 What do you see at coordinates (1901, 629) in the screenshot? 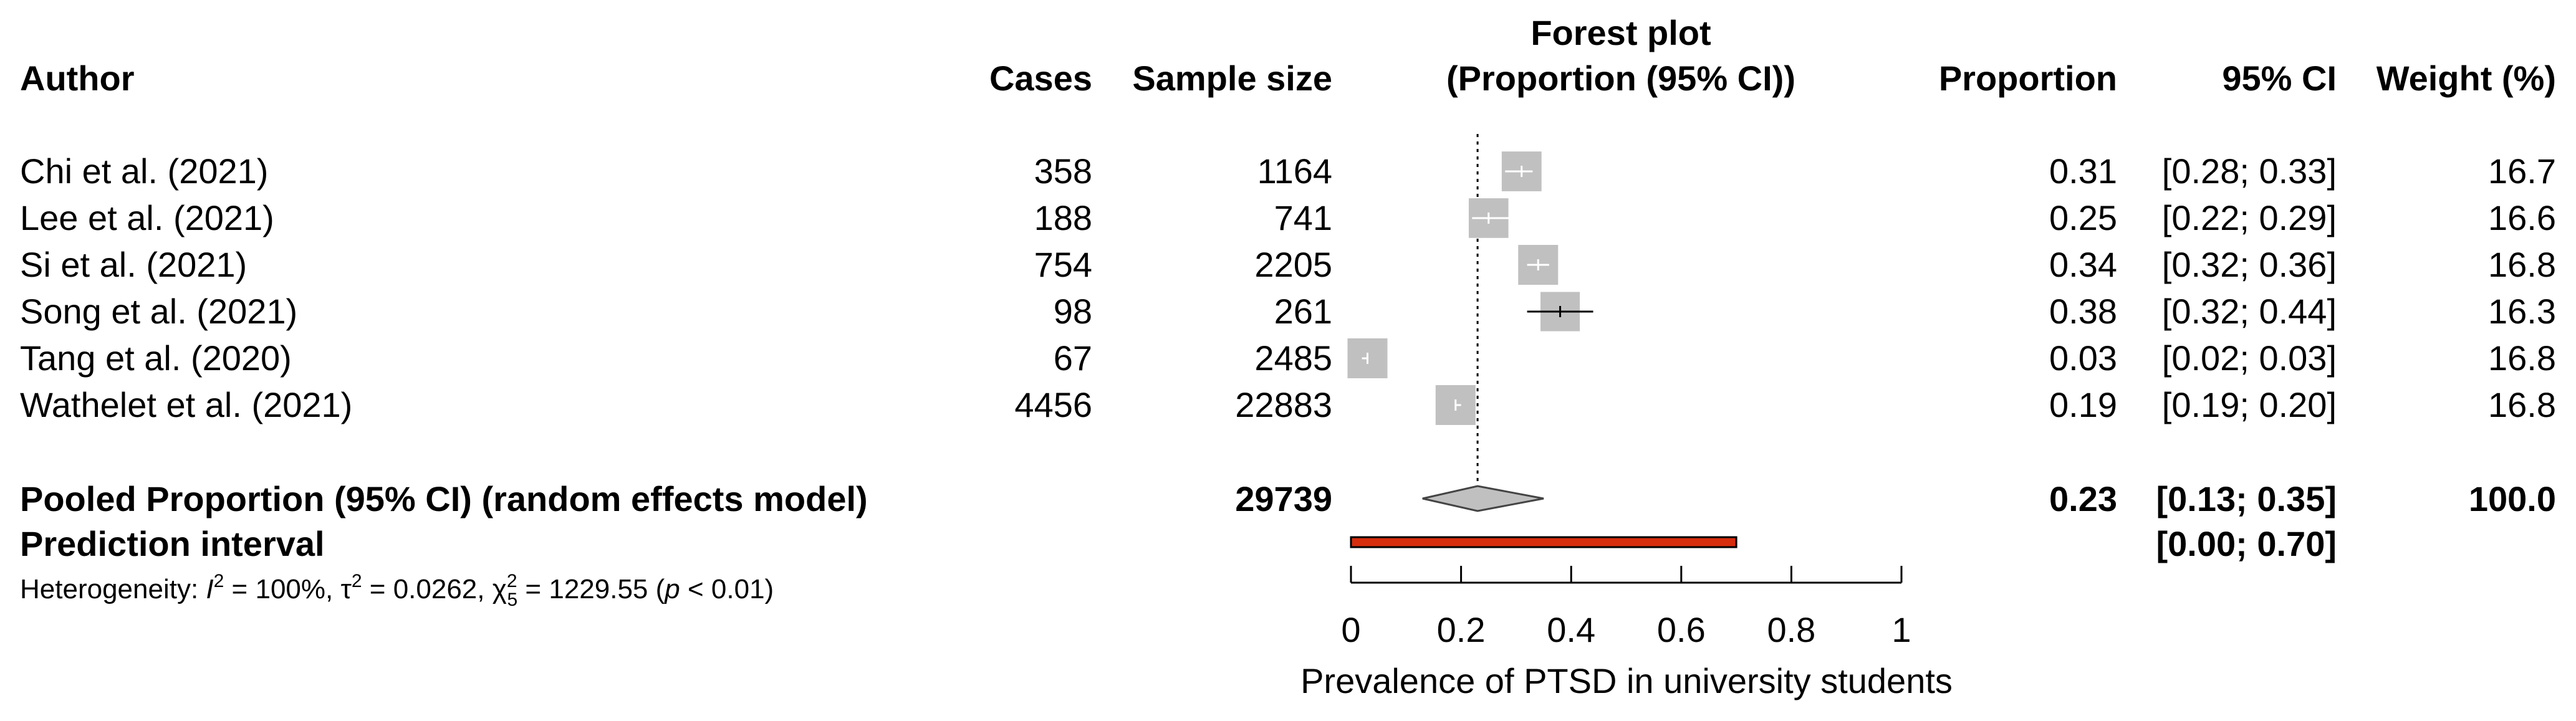
I see `x-axis-tick-label: 1` at bounding box center [1901, 629].